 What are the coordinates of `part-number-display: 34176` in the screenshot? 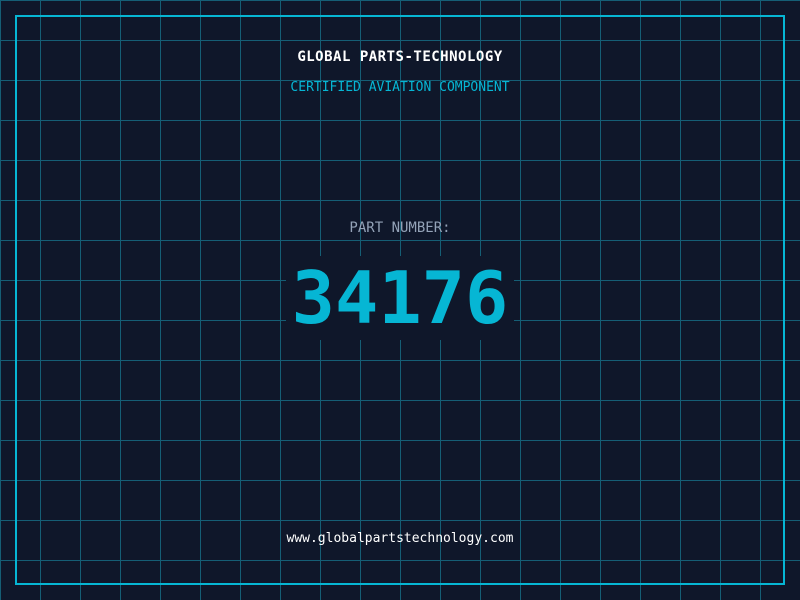 It's located at (400, 298).